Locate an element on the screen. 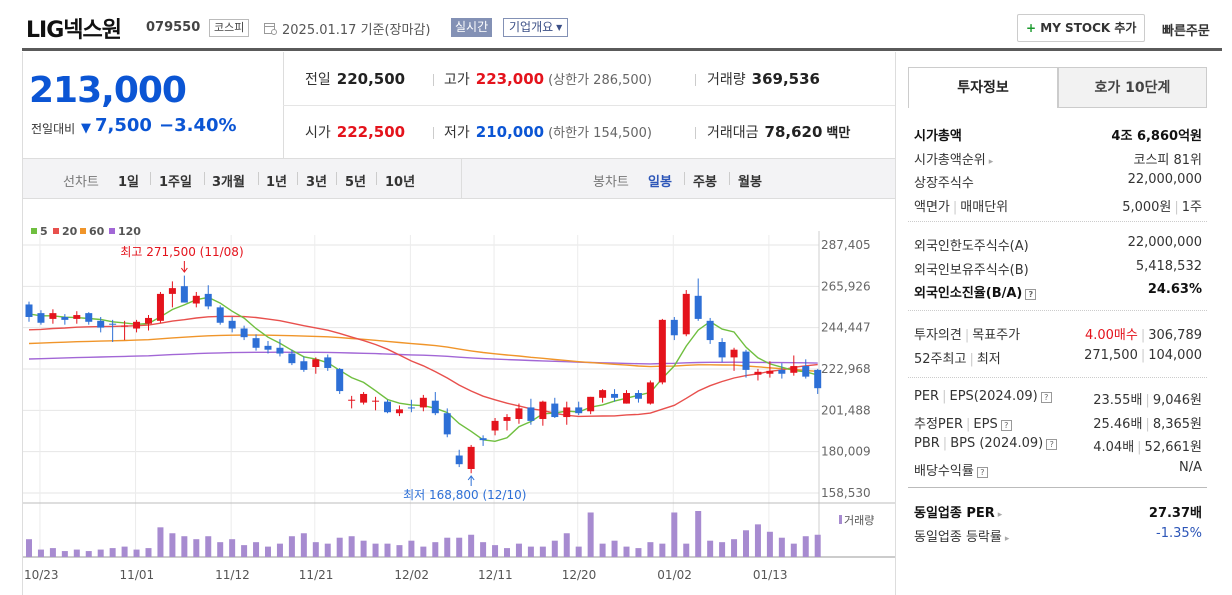 The width and height of the screenshot is (1232, 595). info-value-sub: 8,365원 is located at coordinates (1177, 424).